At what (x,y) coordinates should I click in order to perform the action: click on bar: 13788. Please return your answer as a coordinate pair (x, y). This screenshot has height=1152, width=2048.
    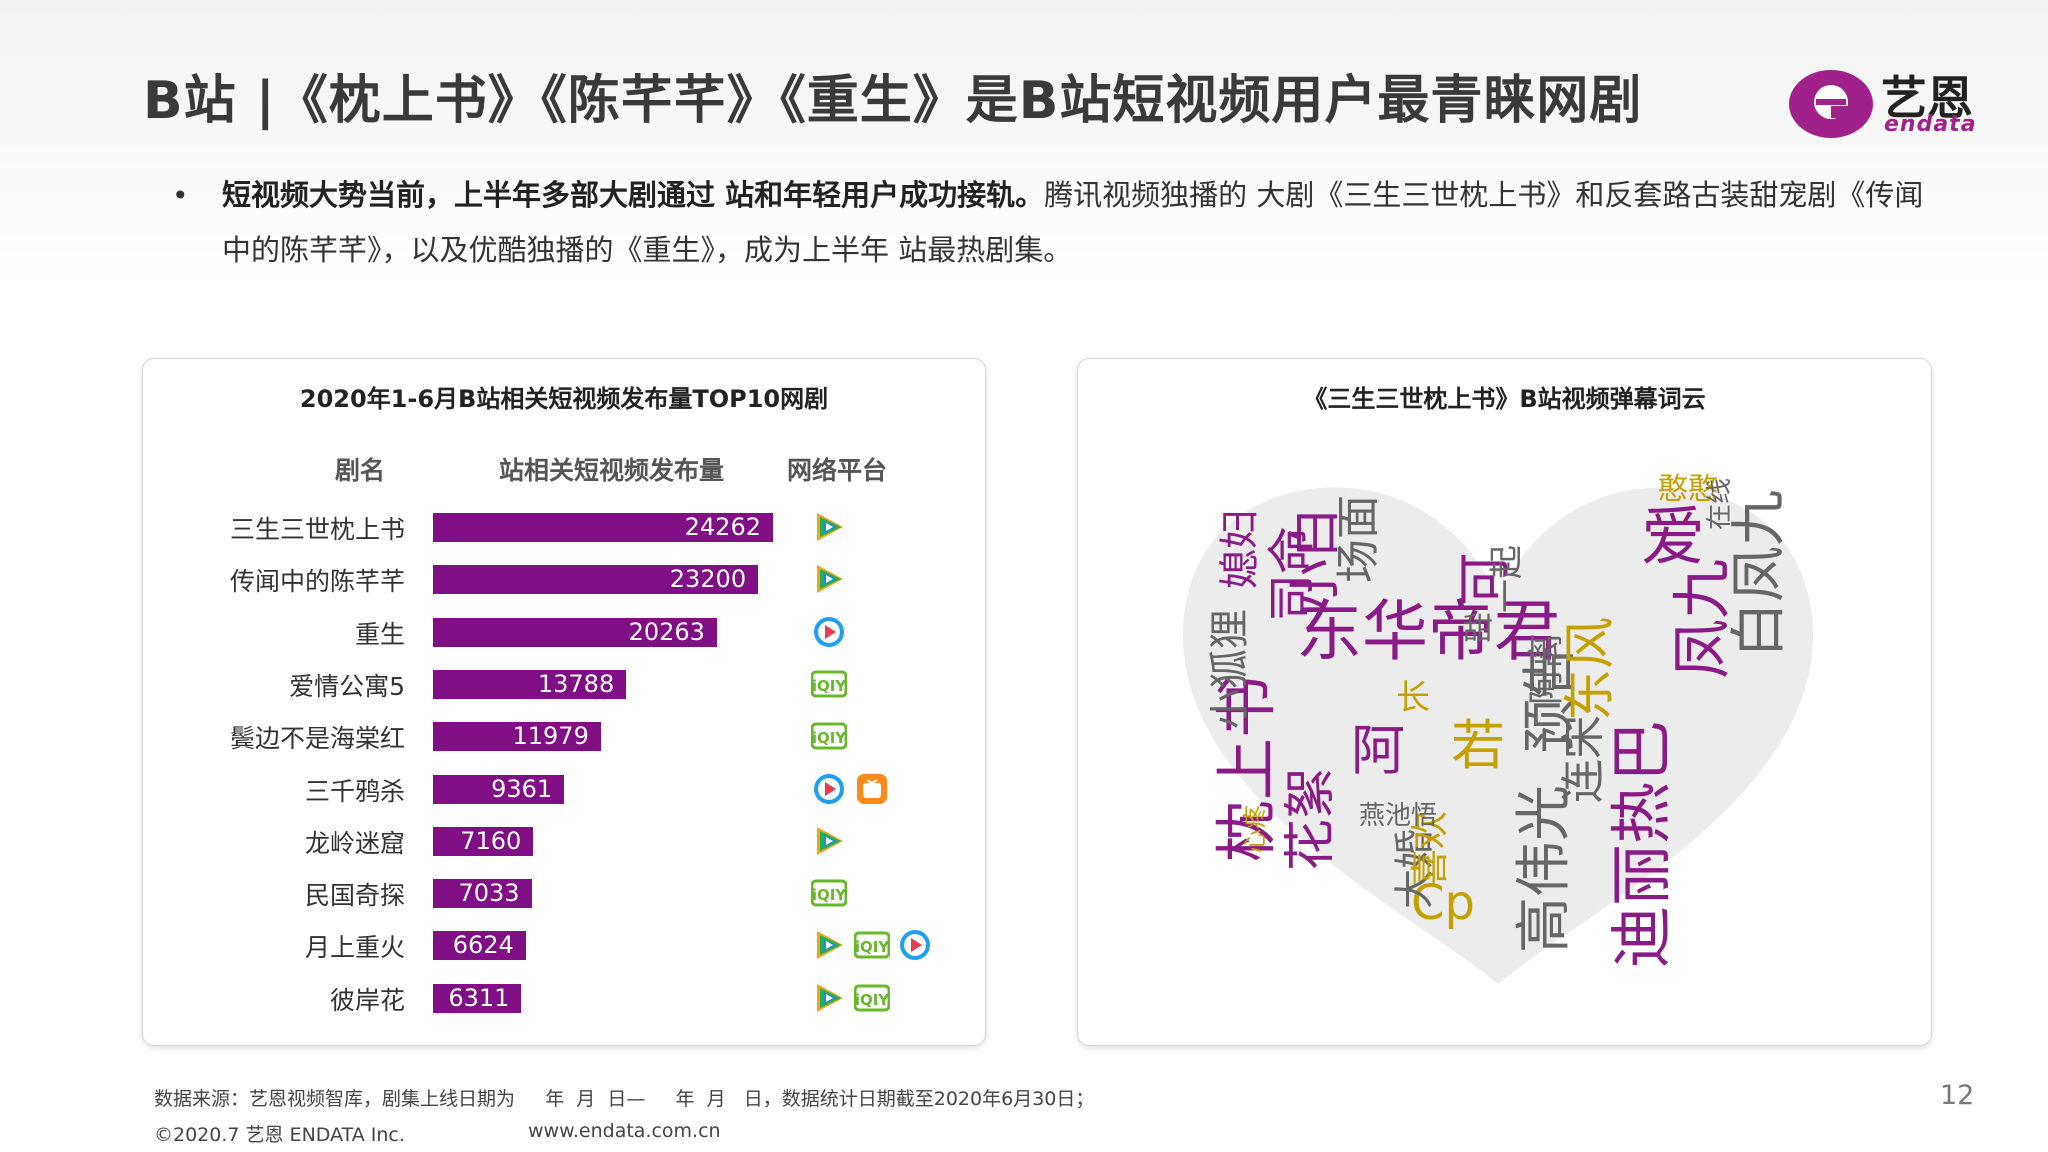
    Looking at the image, I should click on (530, 684).